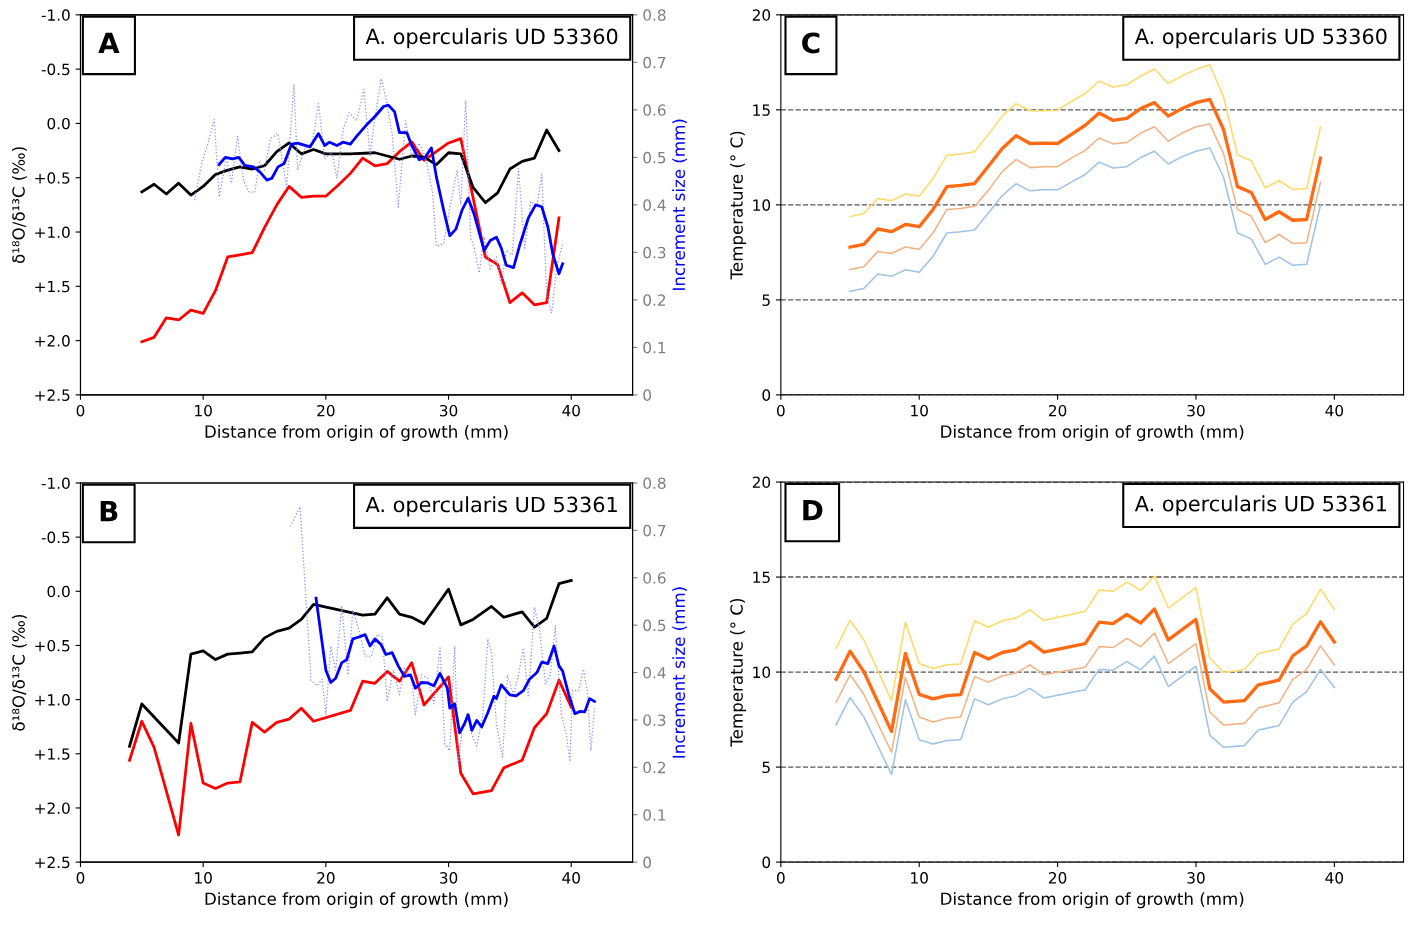 The image size is (1412, 927). I want to click on annotation: A, so click(109, 43).